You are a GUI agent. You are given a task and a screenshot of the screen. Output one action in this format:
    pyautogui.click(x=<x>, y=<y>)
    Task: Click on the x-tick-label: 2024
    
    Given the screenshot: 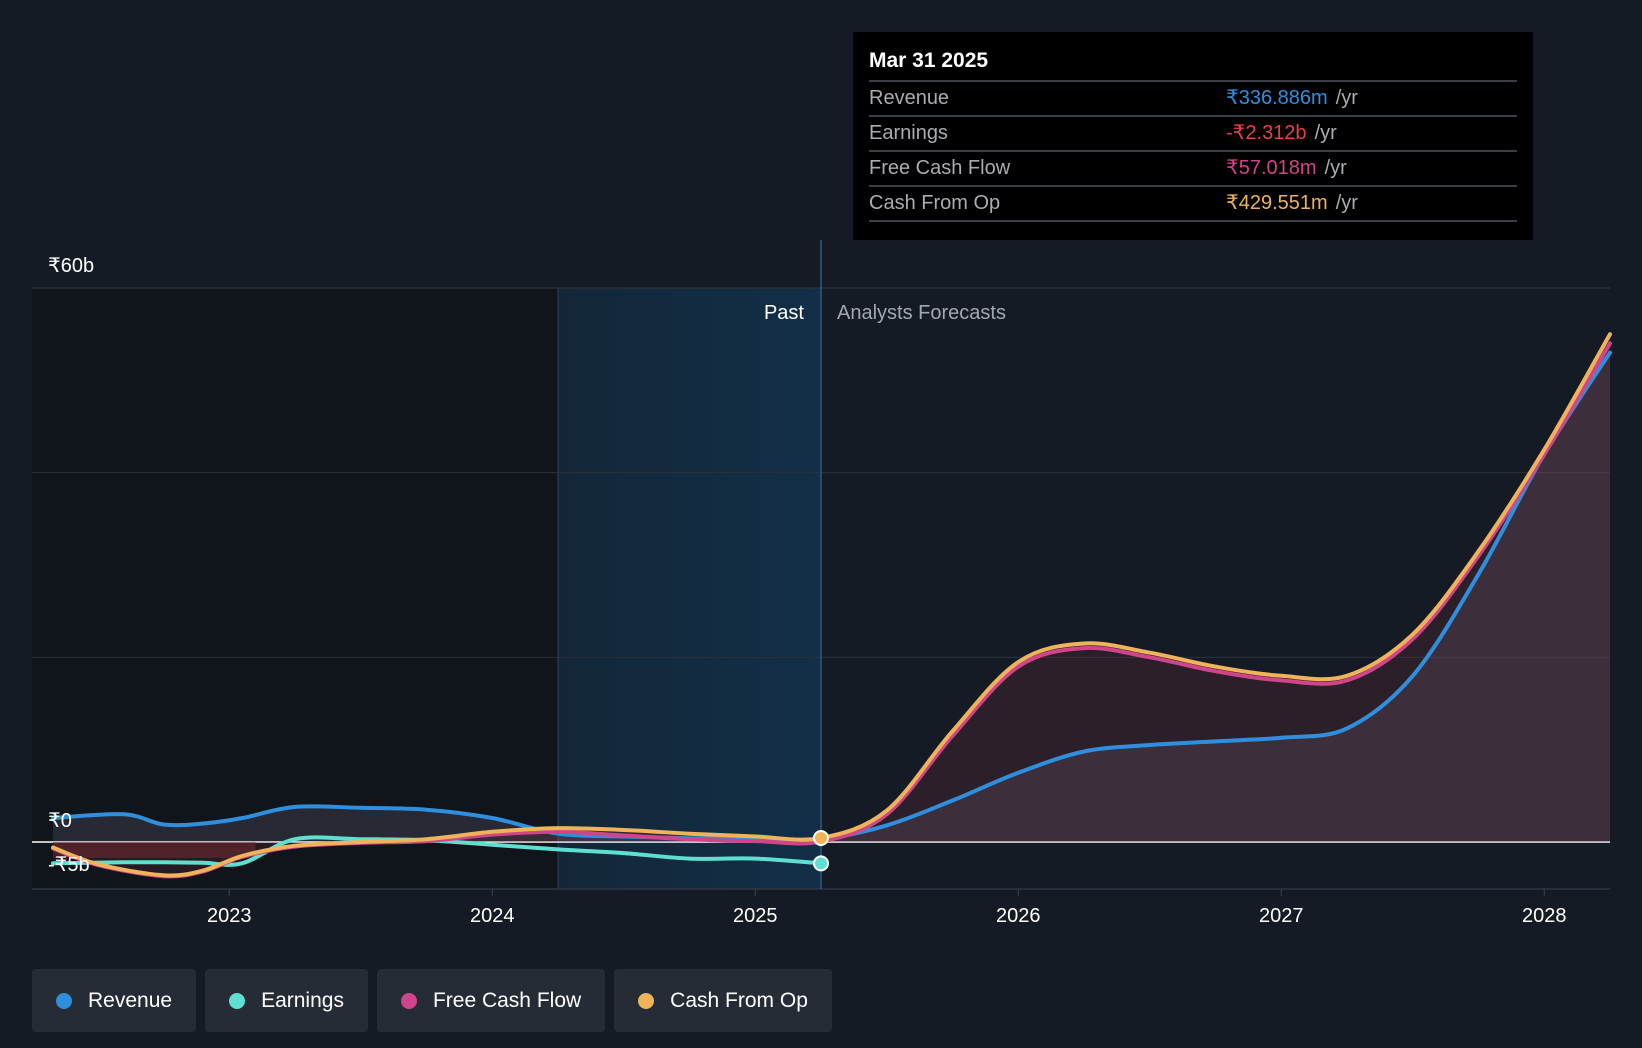 What is the action you would take?
    pyautogui.click(x=492, y=916)
    